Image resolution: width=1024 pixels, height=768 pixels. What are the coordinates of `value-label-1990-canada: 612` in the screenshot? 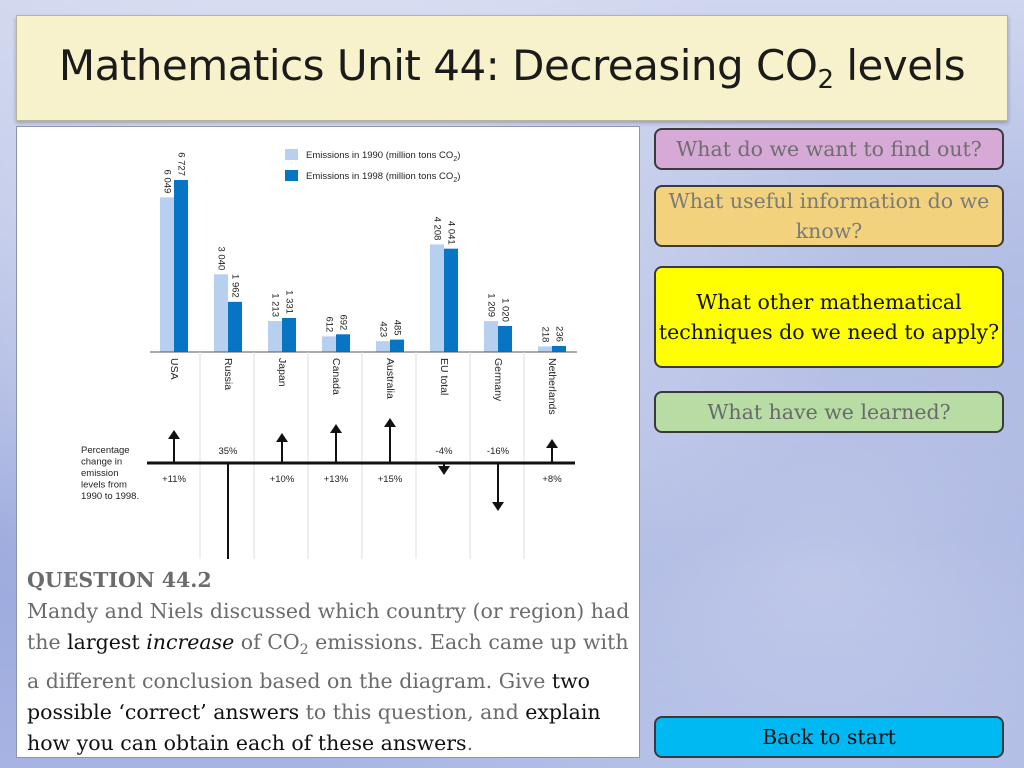 It's located at (328, 324).